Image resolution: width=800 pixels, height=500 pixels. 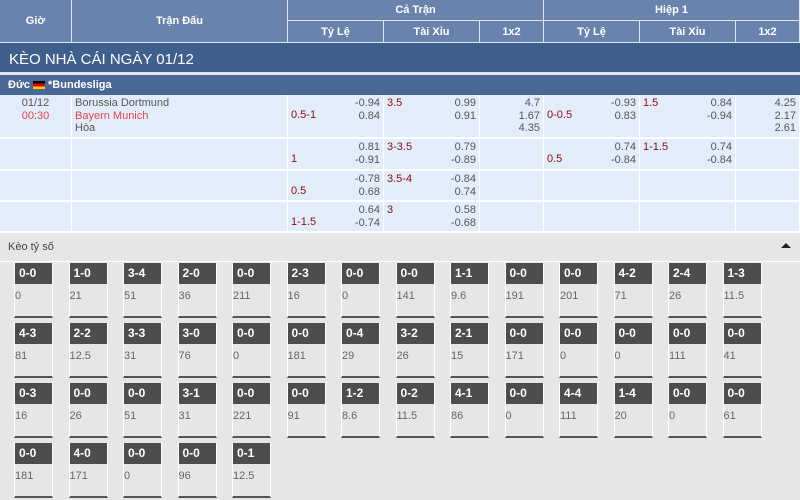 What do you see at coordinates (415, 290) in the screenshot?
I see `score-card: 0-0 141` at bounding box center [415, 290].